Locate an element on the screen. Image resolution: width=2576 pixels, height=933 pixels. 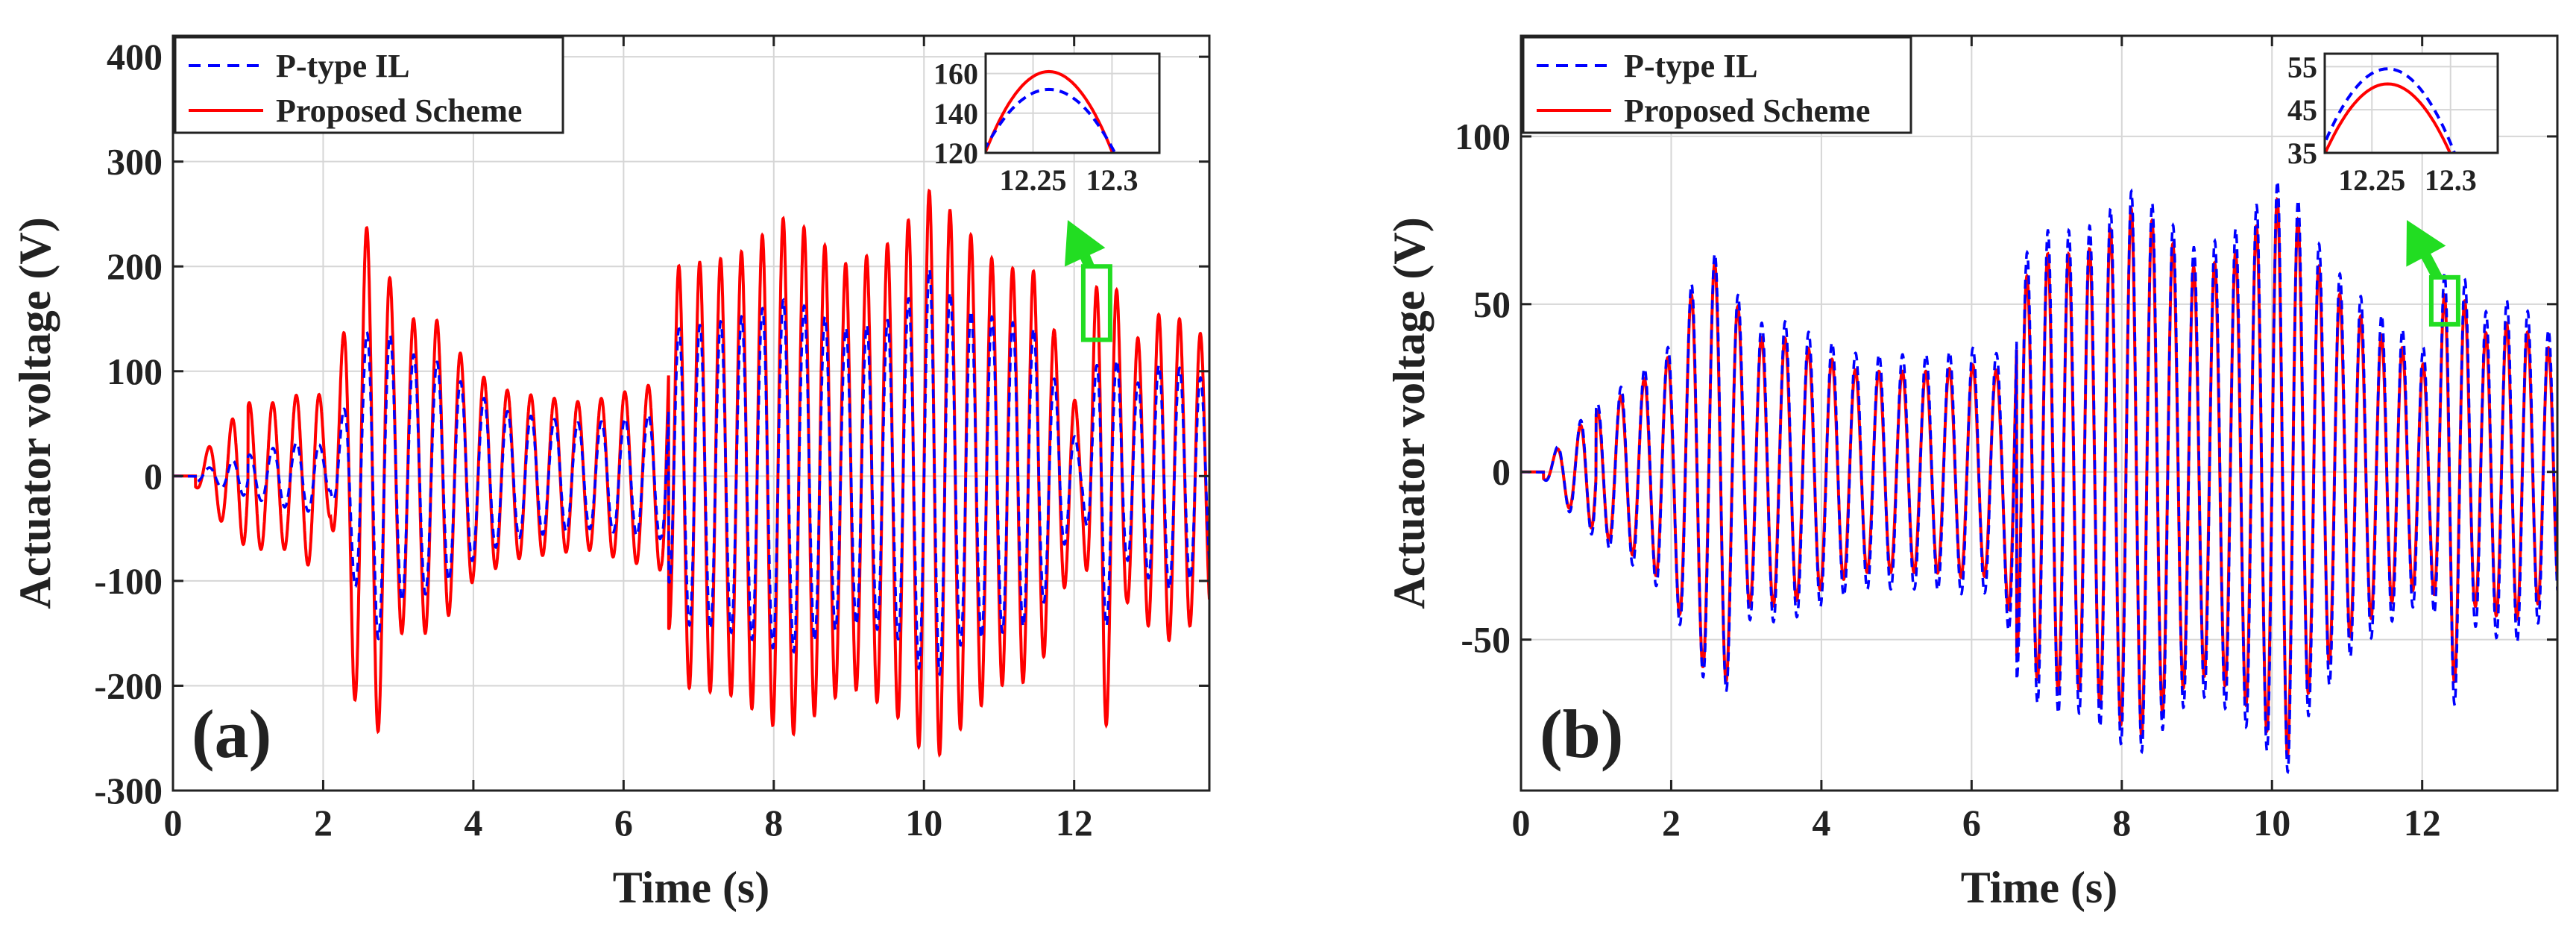
y-tick-label: 50 is located at coordinates (1492, 304).